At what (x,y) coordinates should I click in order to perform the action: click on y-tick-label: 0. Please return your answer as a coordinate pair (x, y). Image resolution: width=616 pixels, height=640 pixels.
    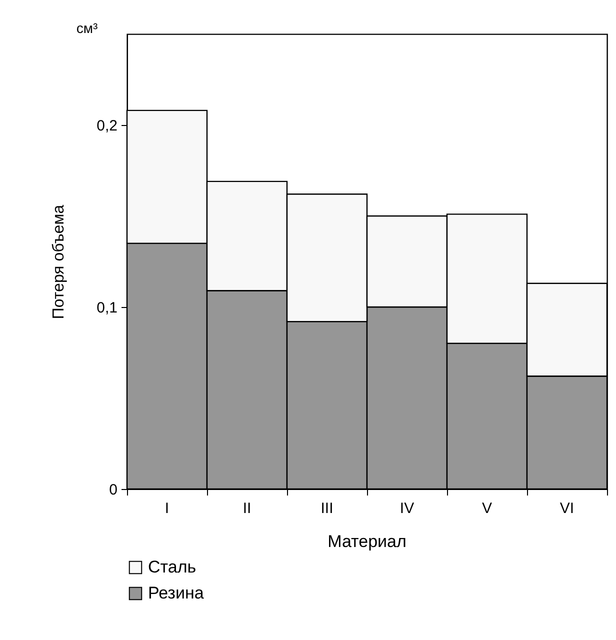
    Looking at the image, I should click on (113, 490).